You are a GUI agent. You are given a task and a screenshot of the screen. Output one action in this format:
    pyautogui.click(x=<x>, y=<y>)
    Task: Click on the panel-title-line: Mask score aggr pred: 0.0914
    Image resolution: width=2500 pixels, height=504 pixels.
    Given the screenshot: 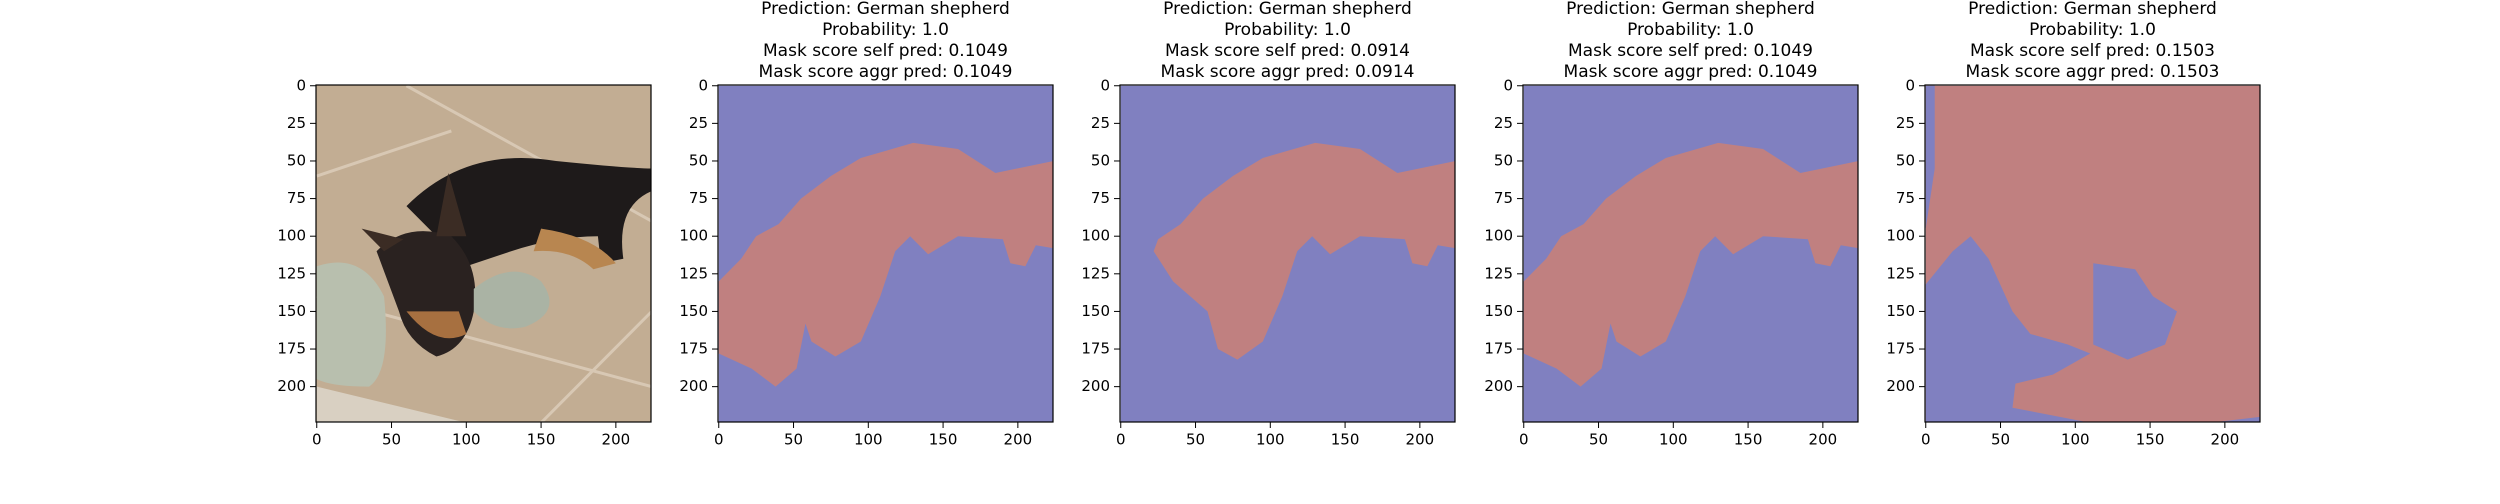 What is the action you would take?
    pyautogui.click(x=1288, y=72)
    